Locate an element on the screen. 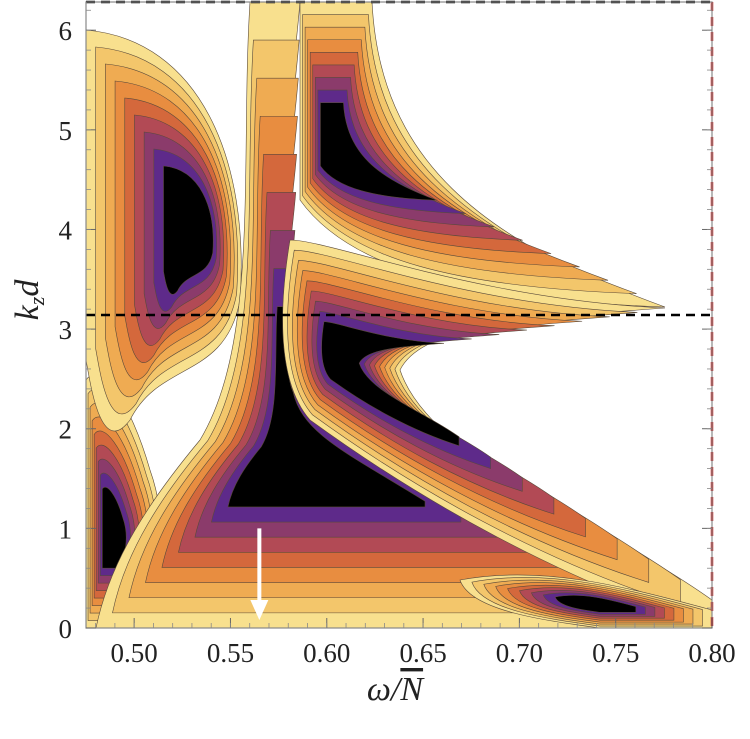 The image size is (750, 739). x-tick-label: 0.80 is located at coordinates (711, 653).